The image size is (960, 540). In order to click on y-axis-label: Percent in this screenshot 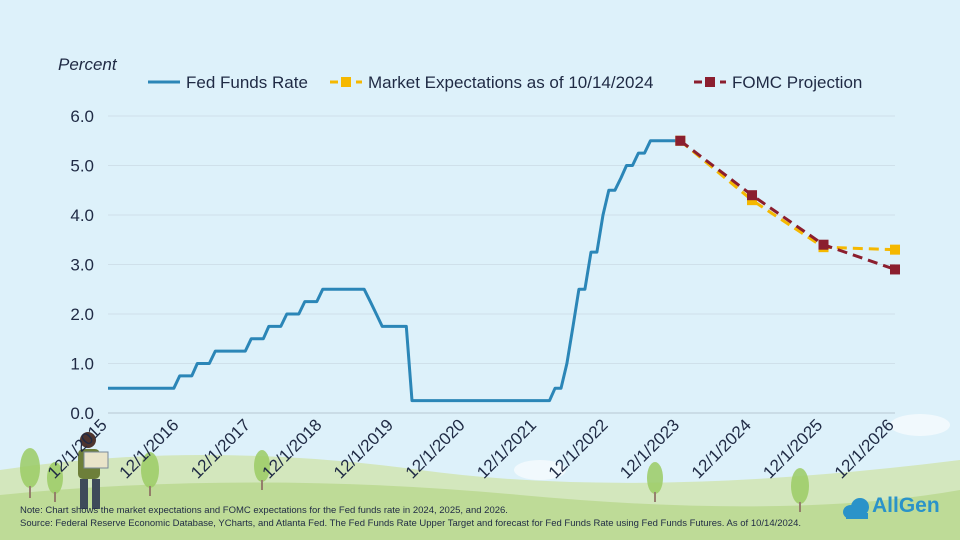, I will do `click(88, 64)`.